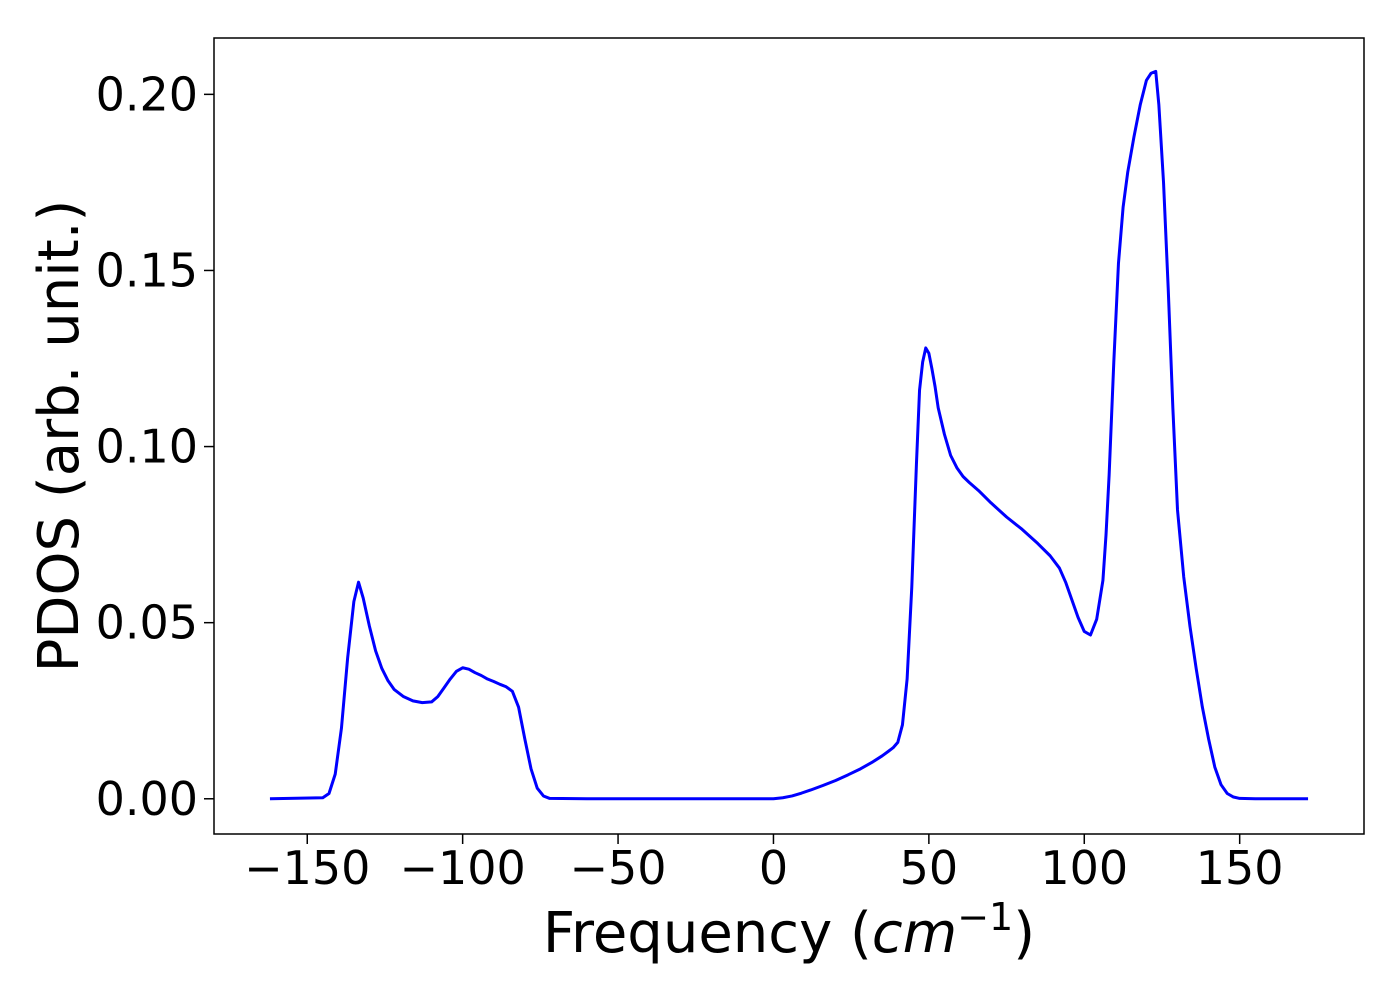 Image resolution: width=1400 pixels, height=1000 pixels. I want to click on y-tick-label: 0.20, so click(147, 94).